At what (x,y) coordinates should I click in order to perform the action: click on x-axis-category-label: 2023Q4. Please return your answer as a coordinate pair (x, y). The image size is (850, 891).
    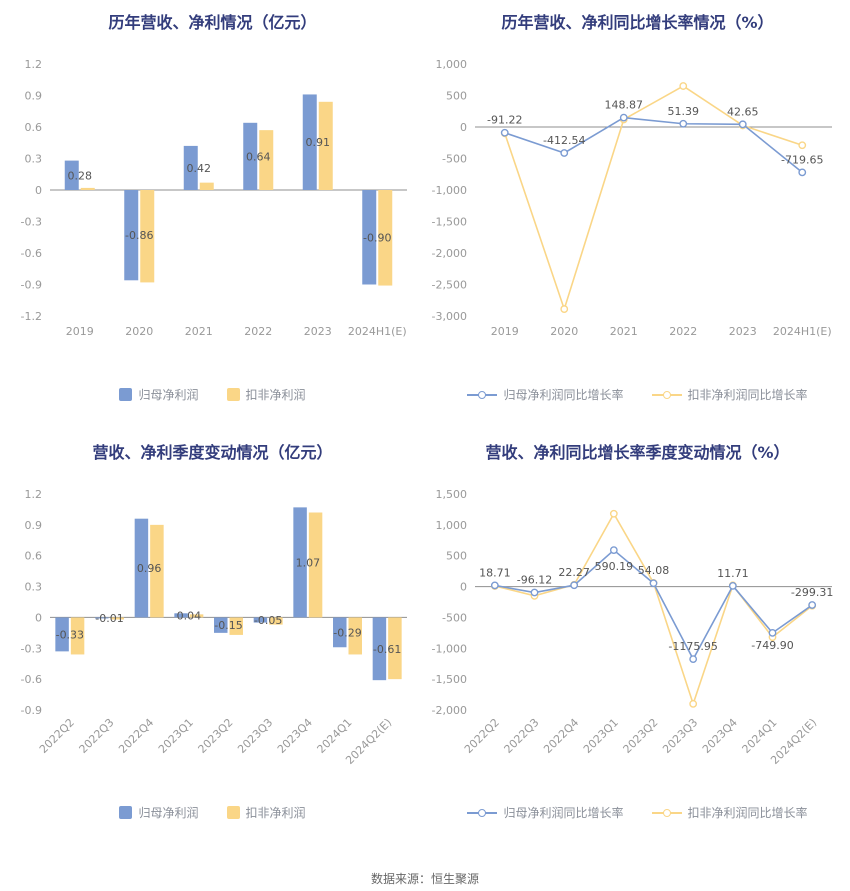
    Looking at the image, I should click on (295, 736).